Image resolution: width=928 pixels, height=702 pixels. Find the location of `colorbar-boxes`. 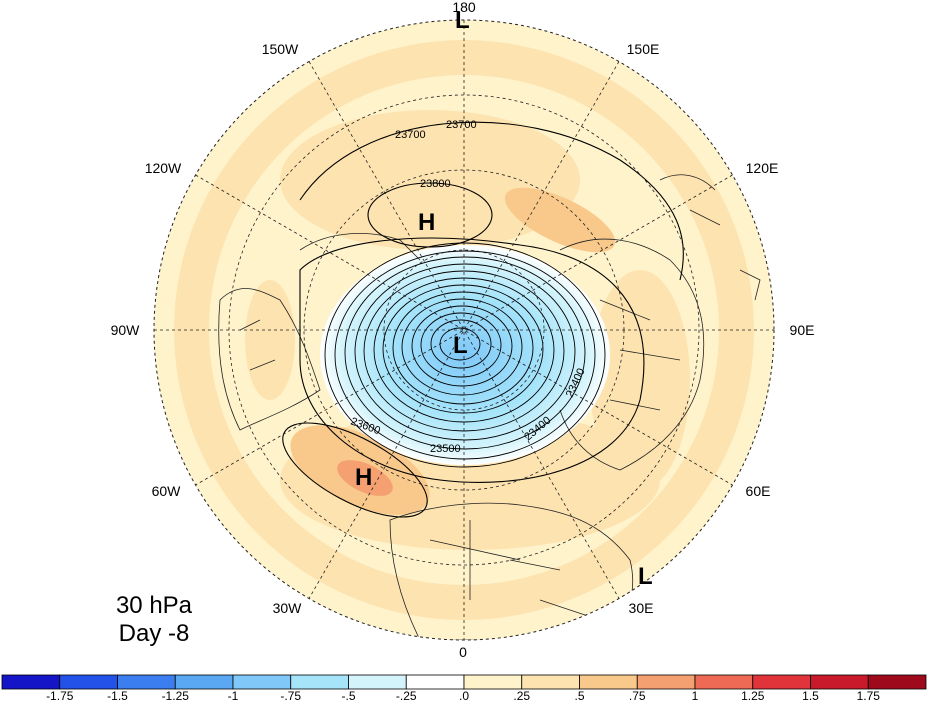

colorbar-boxes is located at coordinates (464, 682).